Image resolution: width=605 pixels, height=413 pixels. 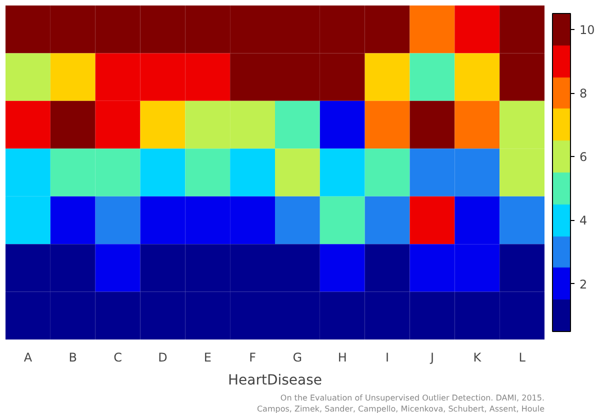 I want to click on x-tick-label: I, so click(x=388, y=357).